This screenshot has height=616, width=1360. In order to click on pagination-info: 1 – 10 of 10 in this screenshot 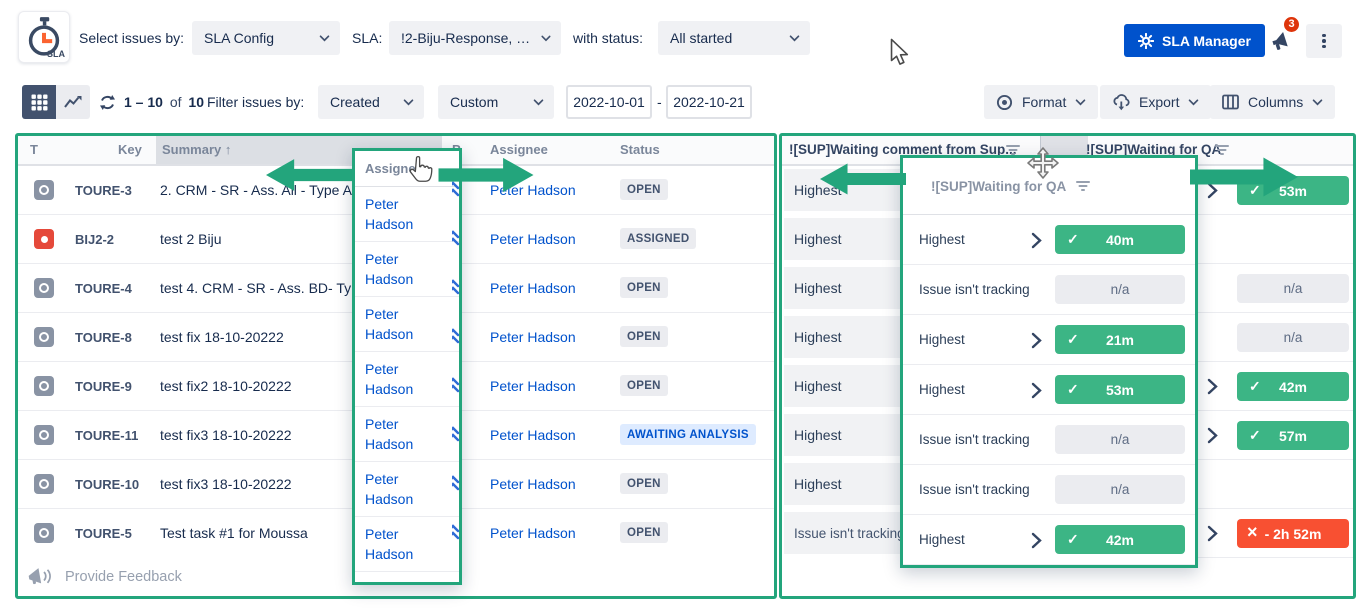, I will do `click(164, 102)`.